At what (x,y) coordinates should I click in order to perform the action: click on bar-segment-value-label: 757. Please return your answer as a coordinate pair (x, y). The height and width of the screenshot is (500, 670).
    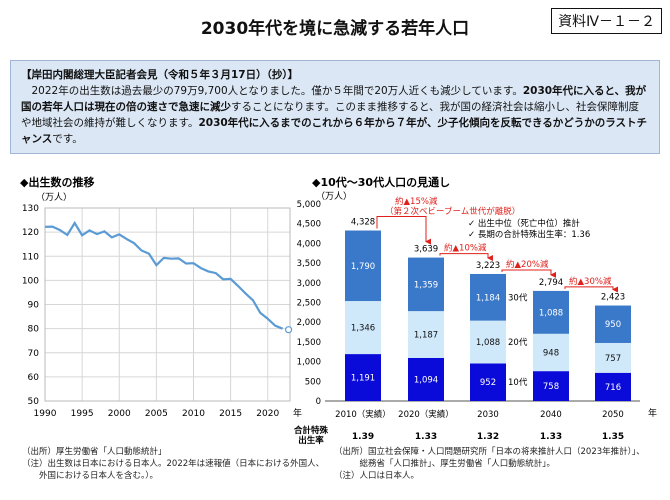
    Looking at the image, I should click on (613, 359).